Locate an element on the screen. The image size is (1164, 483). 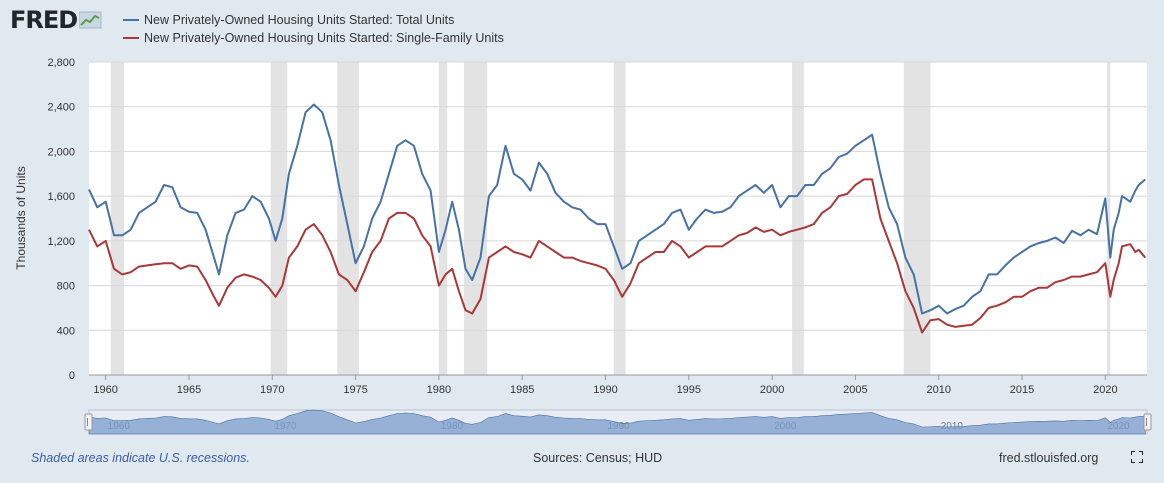
y-tick-label: 2,000 is located at coordinates (61, 152).